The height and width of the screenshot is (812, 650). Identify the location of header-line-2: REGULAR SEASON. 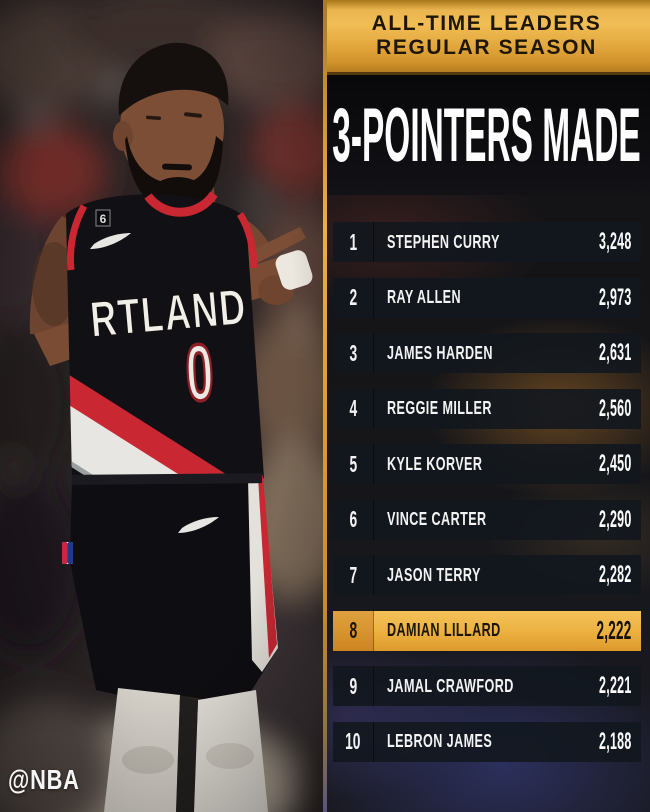
(486, 47).